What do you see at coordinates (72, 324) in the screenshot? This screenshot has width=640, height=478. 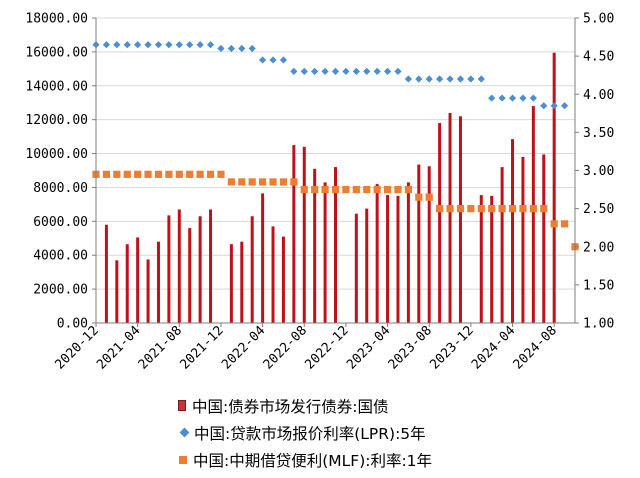 I see `left-y-tick-label: 0.00` at bounding box center [72, 324].